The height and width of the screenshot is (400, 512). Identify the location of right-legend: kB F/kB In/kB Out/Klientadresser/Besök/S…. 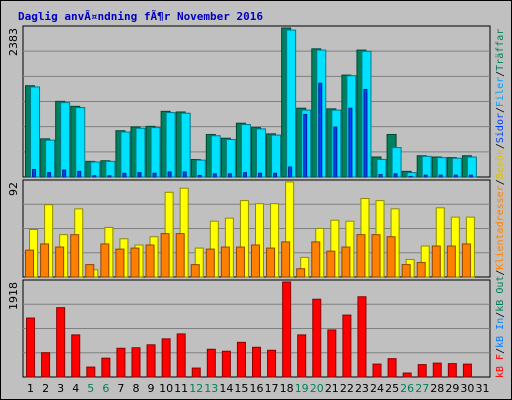
(500, 203).